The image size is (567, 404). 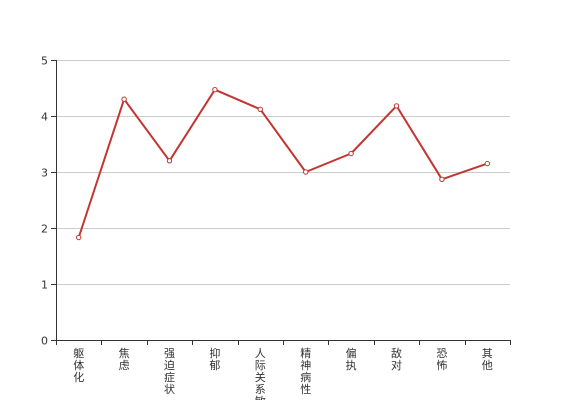 What do you see at coordinates (169, 371) in the screenshot?
I see `x-tick-label: 强迫症状` at bounding box center [169, 371].